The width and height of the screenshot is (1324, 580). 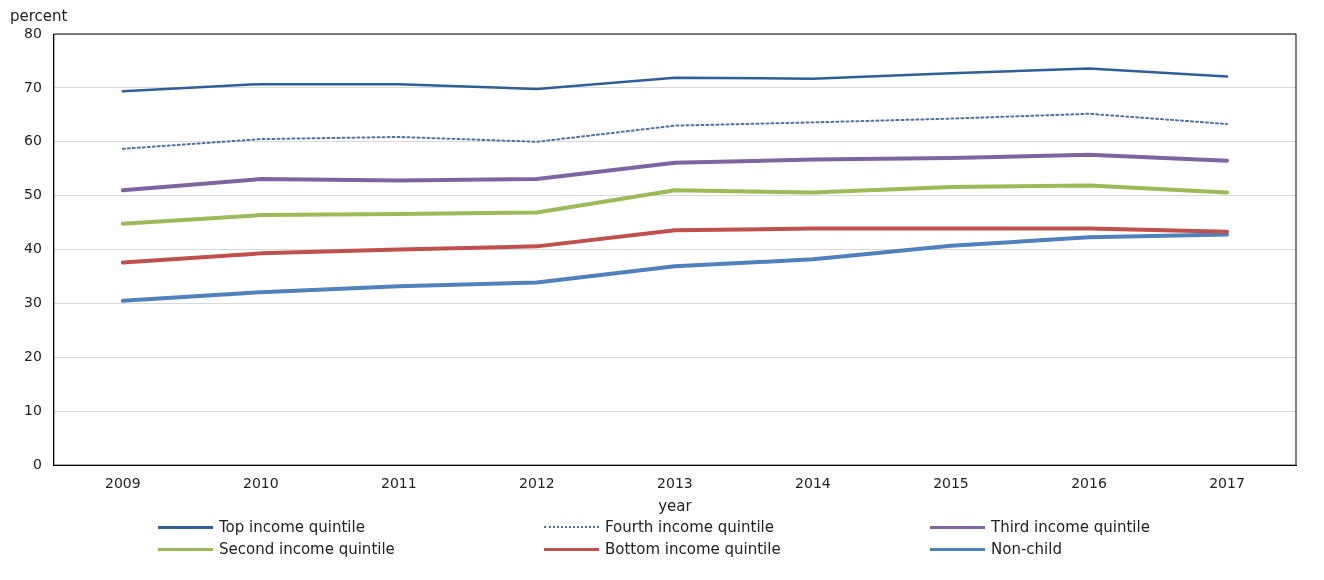 What do you see at coordinates (39, 16) in the screenshot?
I see `y-axis-title: percent` at bounding box center [39, 16].